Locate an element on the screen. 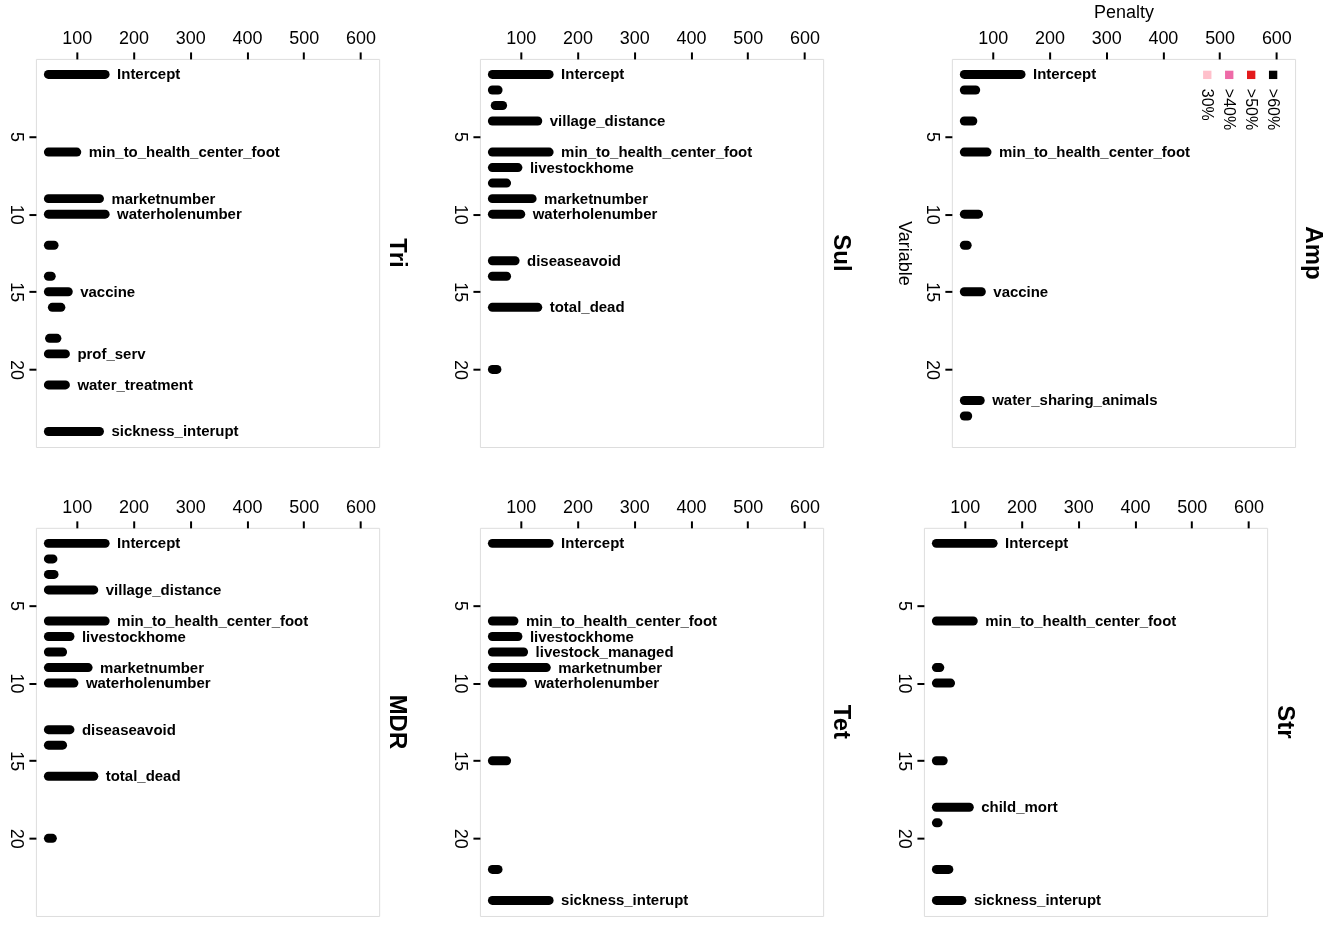 The image size is (1326, 941). data-label: water_treatment is located at coordinates (134, 384).